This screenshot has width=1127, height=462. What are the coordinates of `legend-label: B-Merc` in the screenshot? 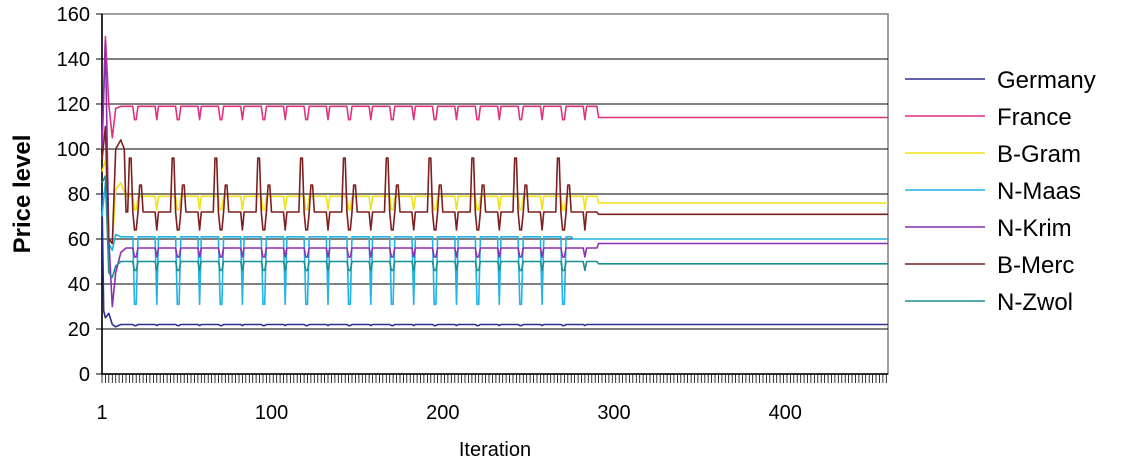 It's located at (1035, 265).